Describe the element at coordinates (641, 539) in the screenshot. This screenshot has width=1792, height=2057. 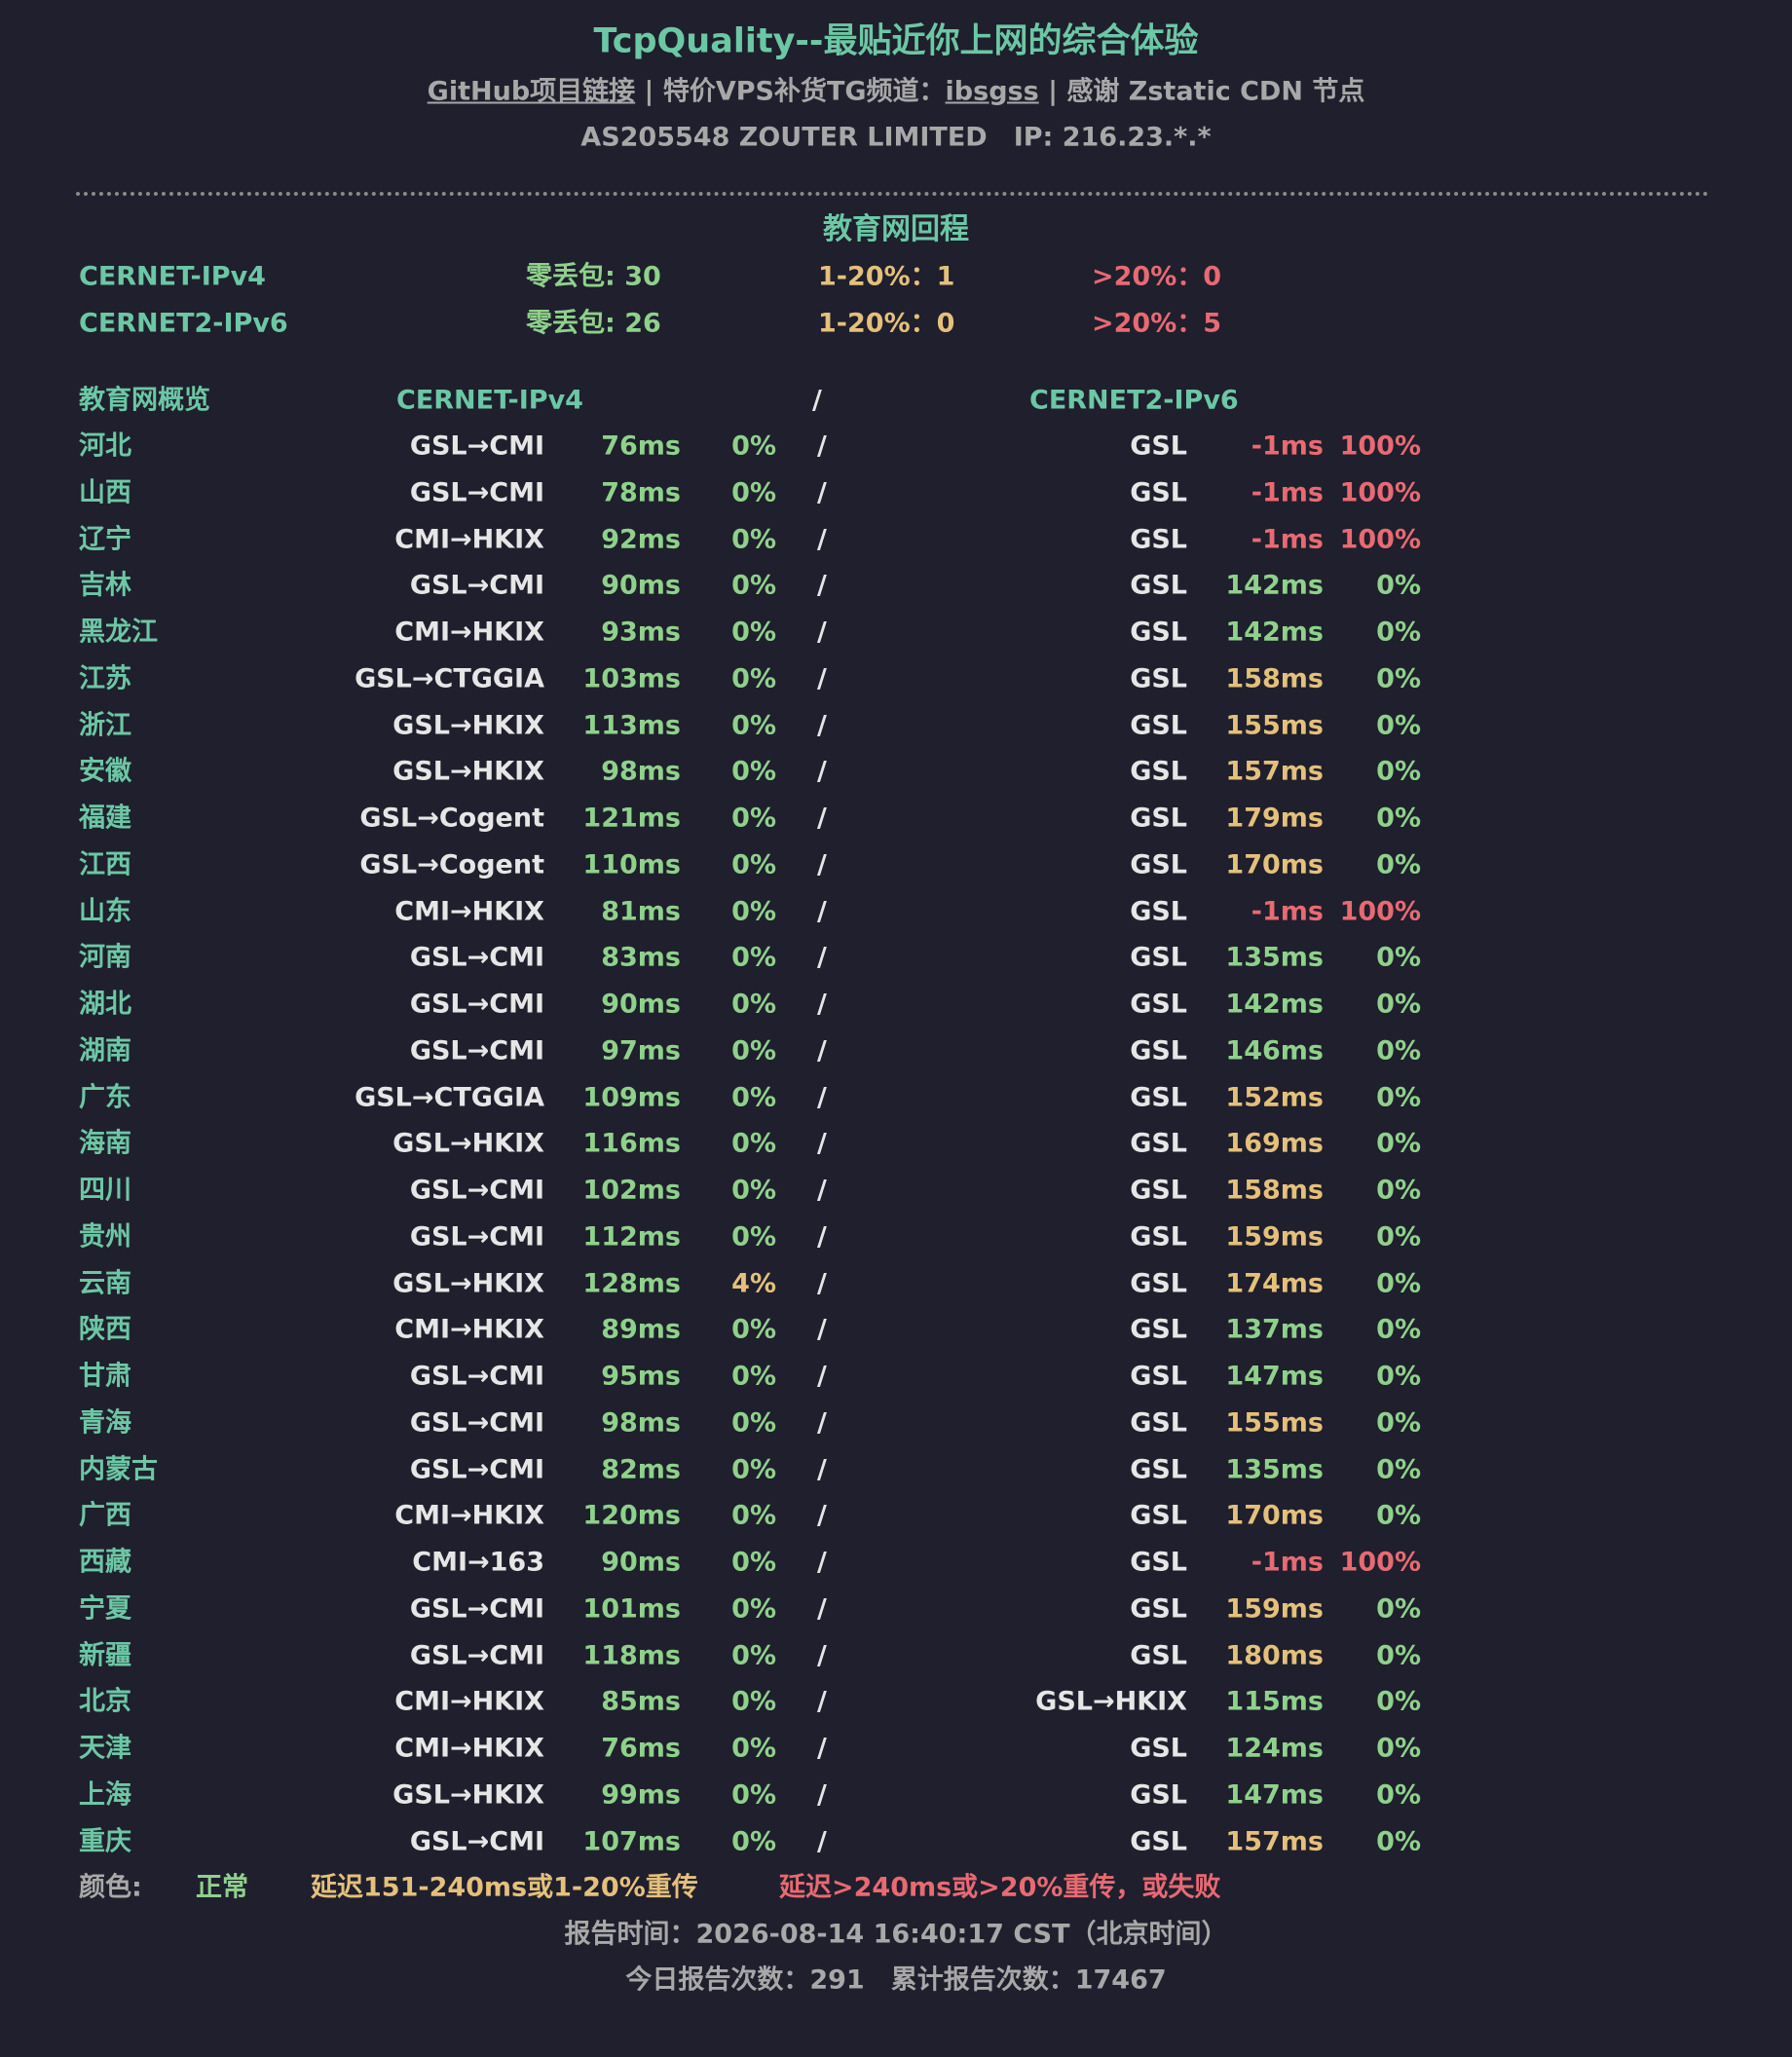
I see `ipv4-latency: 92ms` at that location.